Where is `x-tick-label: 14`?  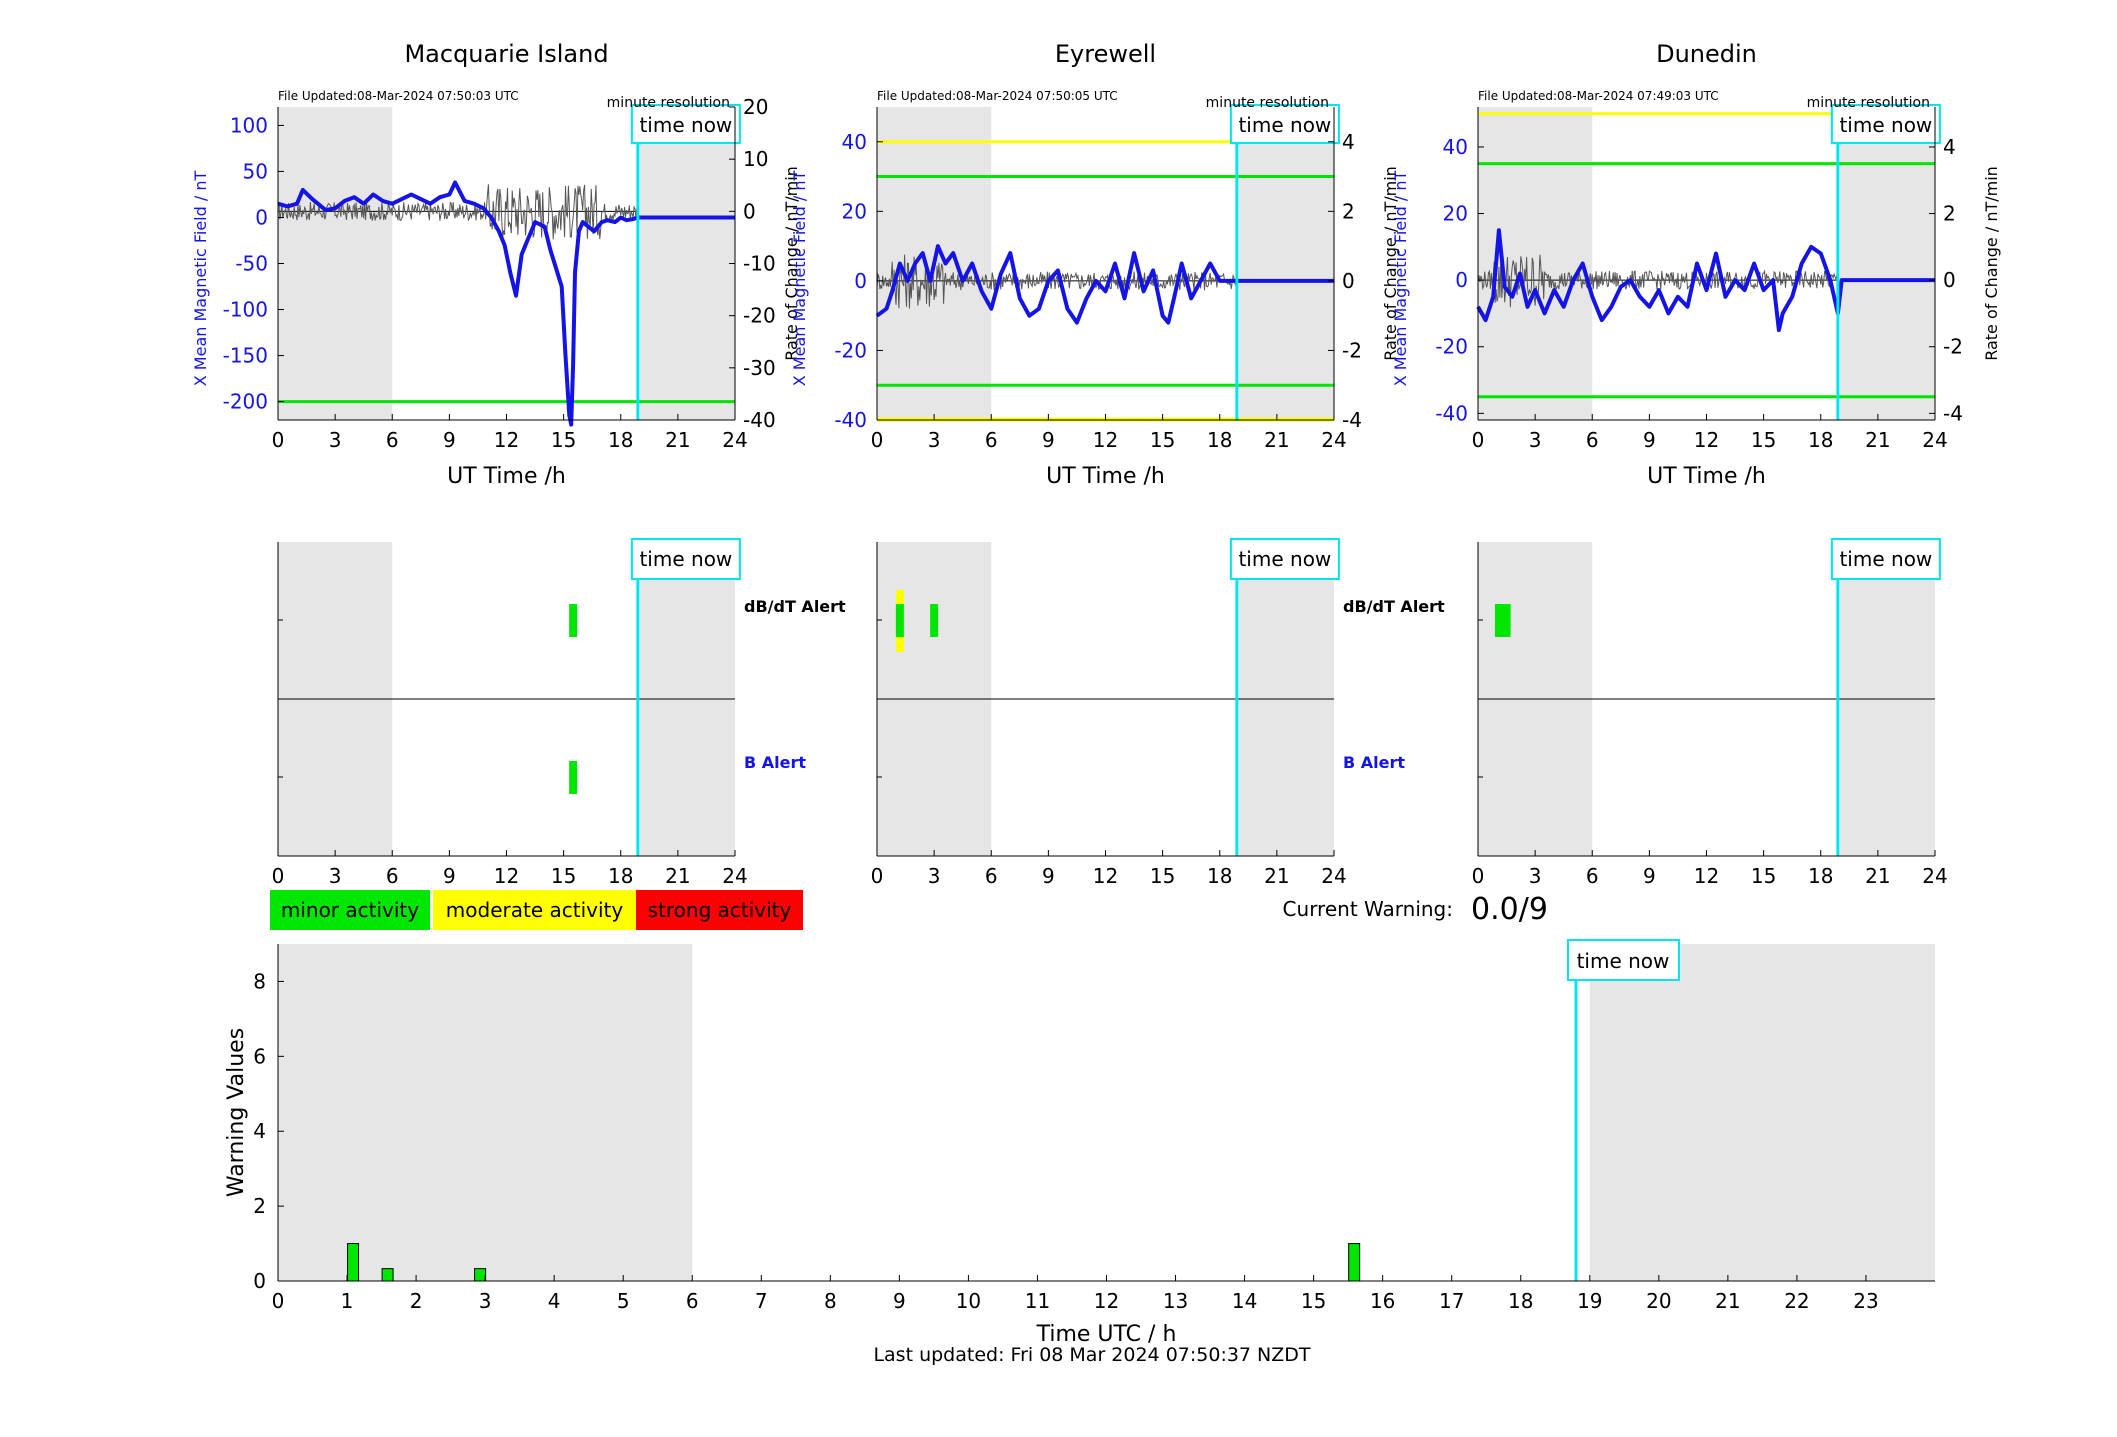
x-tick-label: 14 is located at coordinates (1244, 1301).